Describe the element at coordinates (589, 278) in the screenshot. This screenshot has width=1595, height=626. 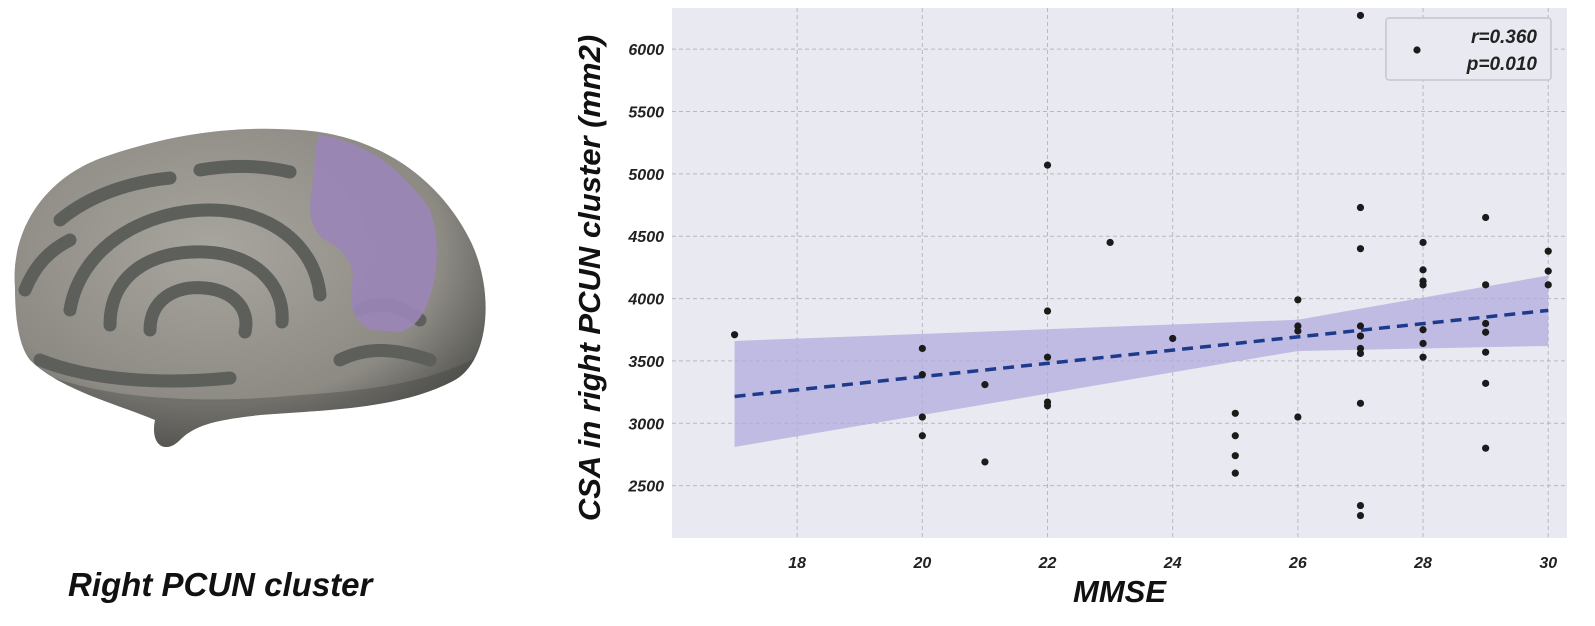
I see `y-axis-label: CSA in right PCUN cluster (mm2)` at that location.